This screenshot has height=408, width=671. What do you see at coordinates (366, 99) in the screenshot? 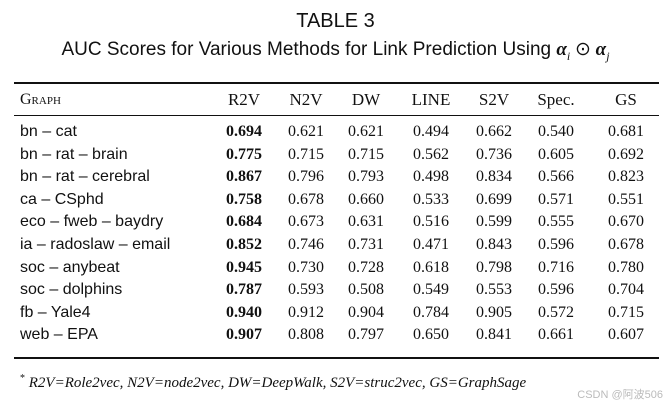
I see `column-header: DW` at bounding box center [366, 99].